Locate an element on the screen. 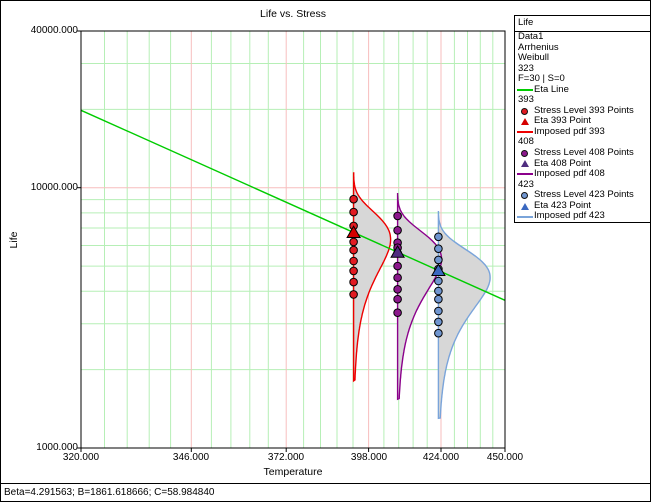  x-tick-label: 398.000 is located at coordinates (369, 457).